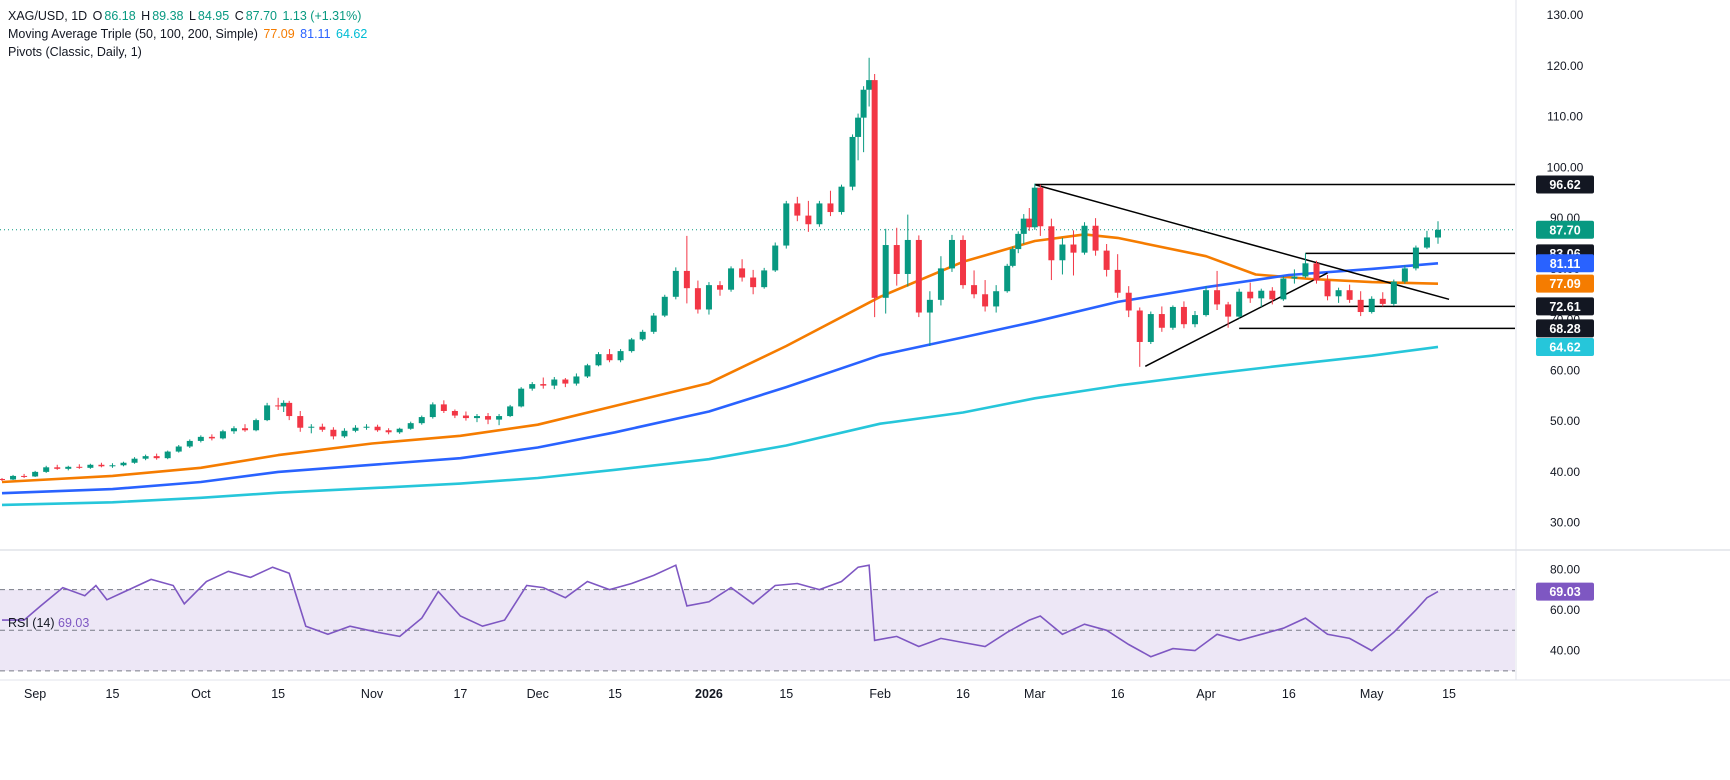  Describe the element at coordinates (239, 16) in the screenshot. I see `close-label: C` at that location.